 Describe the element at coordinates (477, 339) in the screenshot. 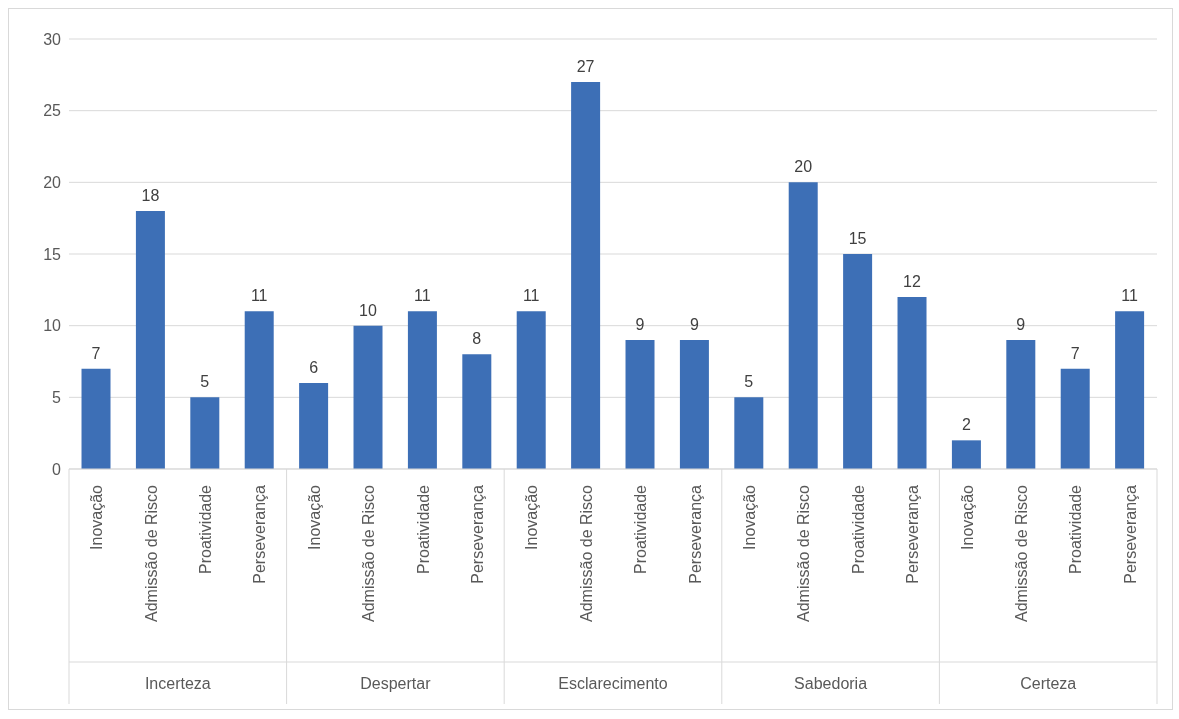

I see `data-label: 8` at that location.